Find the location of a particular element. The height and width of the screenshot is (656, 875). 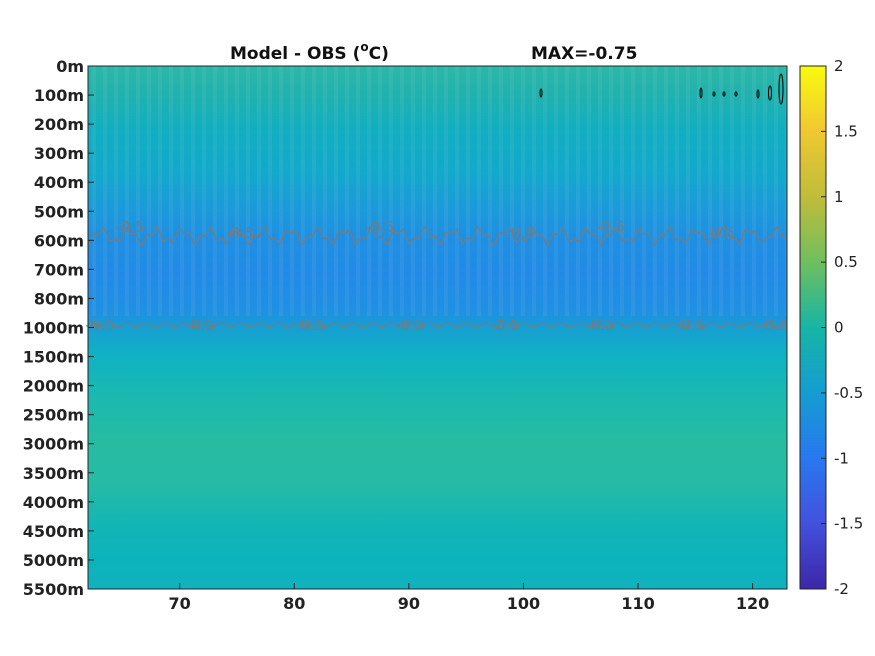

y-tick-label: 4500m is located at coordinates (53, 531).